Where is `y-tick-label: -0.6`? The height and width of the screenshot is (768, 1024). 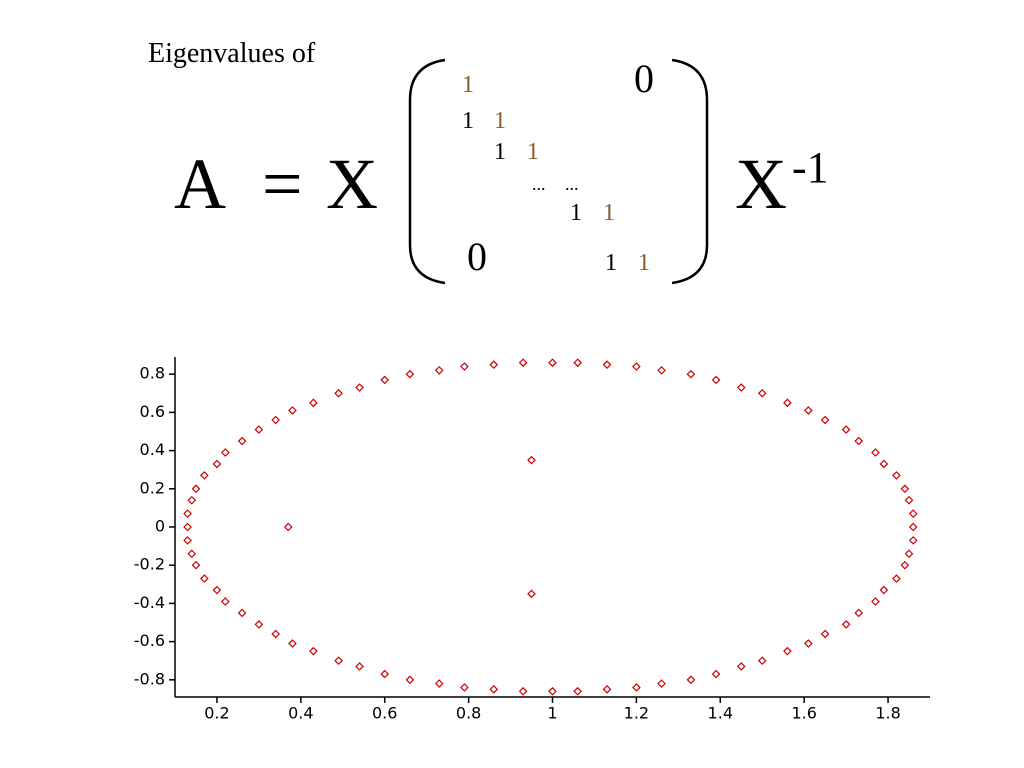
y-tick-label: -0.6 is located at coordinates (149, 640).